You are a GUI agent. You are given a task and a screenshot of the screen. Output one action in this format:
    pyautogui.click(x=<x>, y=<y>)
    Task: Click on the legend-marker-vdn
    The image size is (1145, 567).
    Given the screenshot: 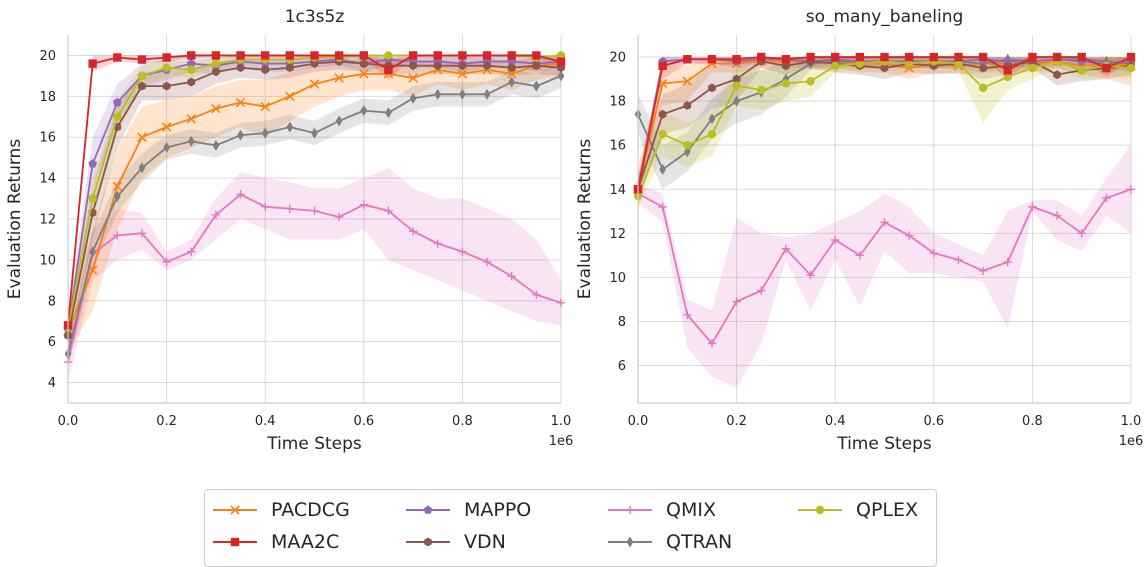 What is the action you would take?
    pyautogui.click(x=428, y=542)
    